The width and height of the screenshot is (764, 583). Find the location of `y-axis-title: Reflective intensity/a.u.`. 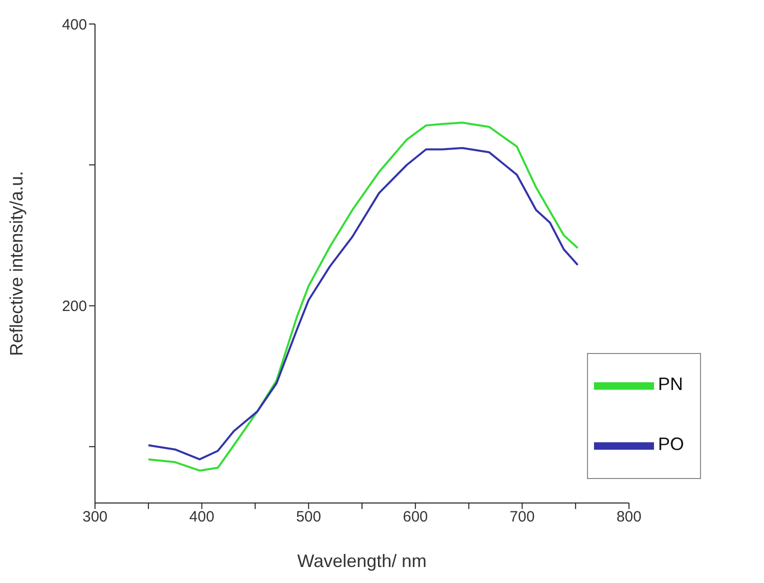

y-axis-title: Reflective intensity/a.u. is located at coordinates (16, 263).